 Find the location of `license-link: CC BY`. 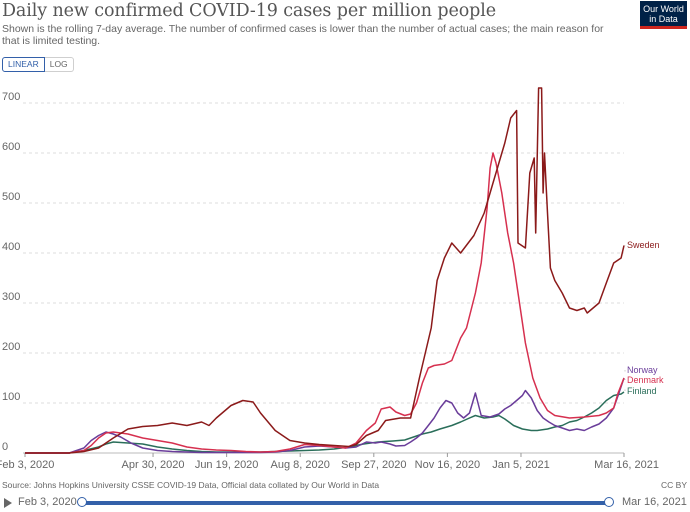

license-link: CC BY is located at coordinates (674, 485).